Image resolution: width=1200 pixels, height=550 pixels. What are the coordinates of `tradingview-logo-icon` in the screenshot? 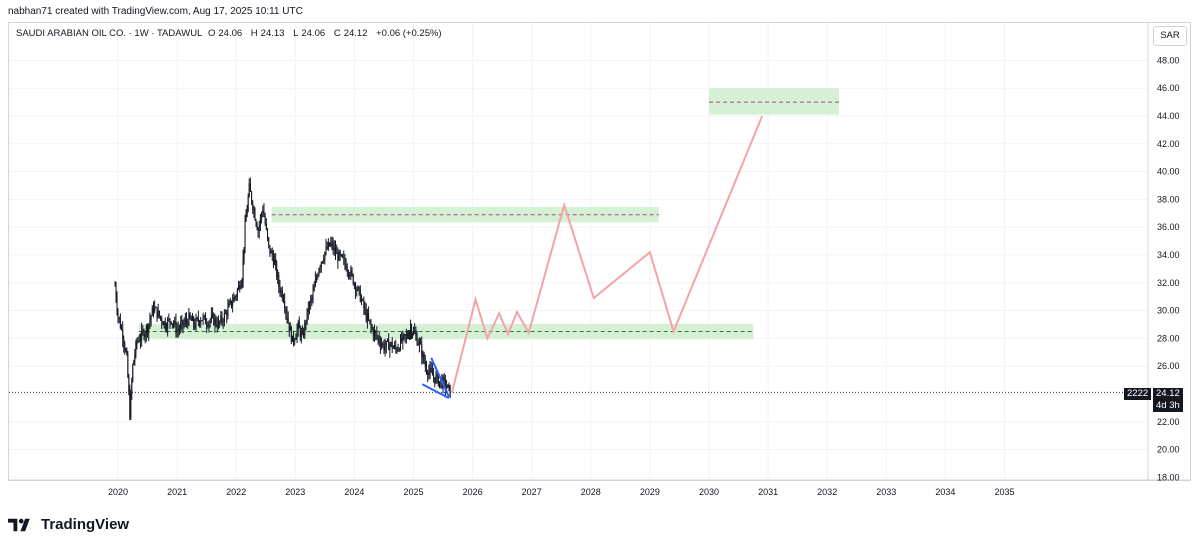 It's located at (19, 524).